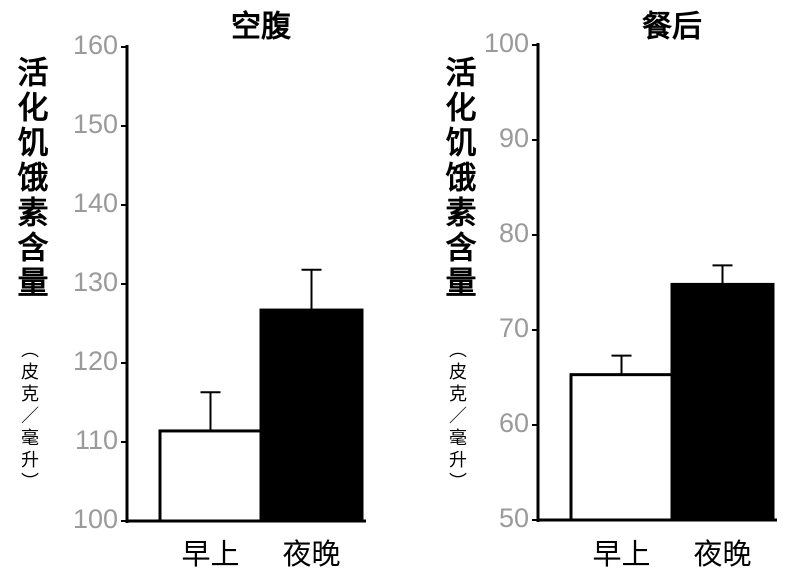 This screenshot has width=790, height=579. Describe the element at coordinates (672, 27) in the screenshot. I see `chart-title: 餐后` at that location.